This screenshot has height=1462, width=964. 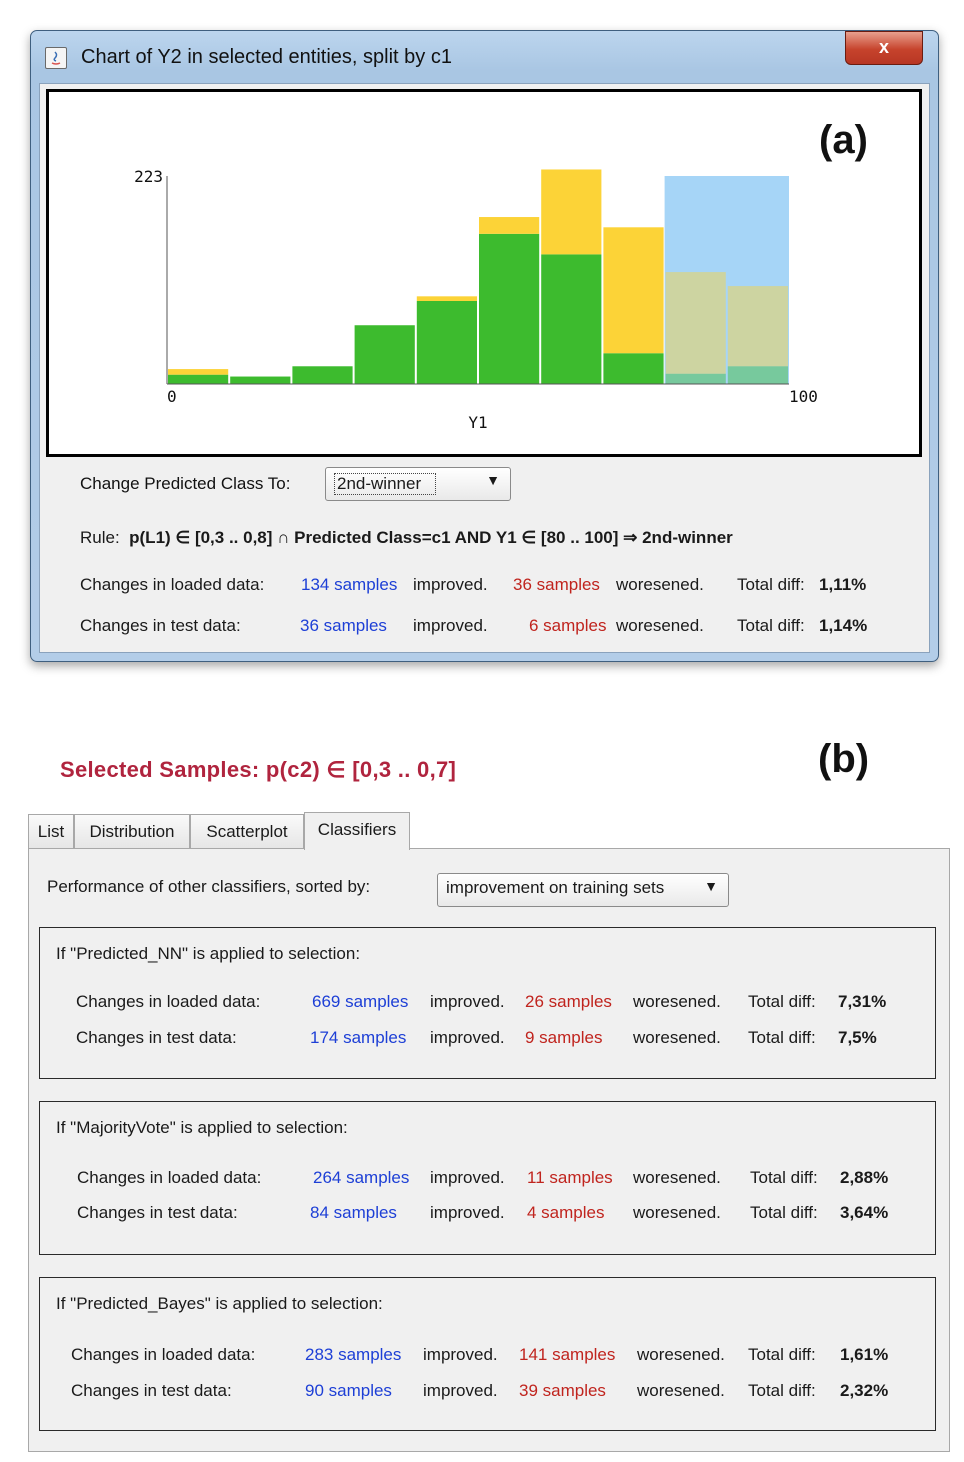 I want to click on sort-dropdown: improvement on training sets ▼, so click(x=583, y=890).